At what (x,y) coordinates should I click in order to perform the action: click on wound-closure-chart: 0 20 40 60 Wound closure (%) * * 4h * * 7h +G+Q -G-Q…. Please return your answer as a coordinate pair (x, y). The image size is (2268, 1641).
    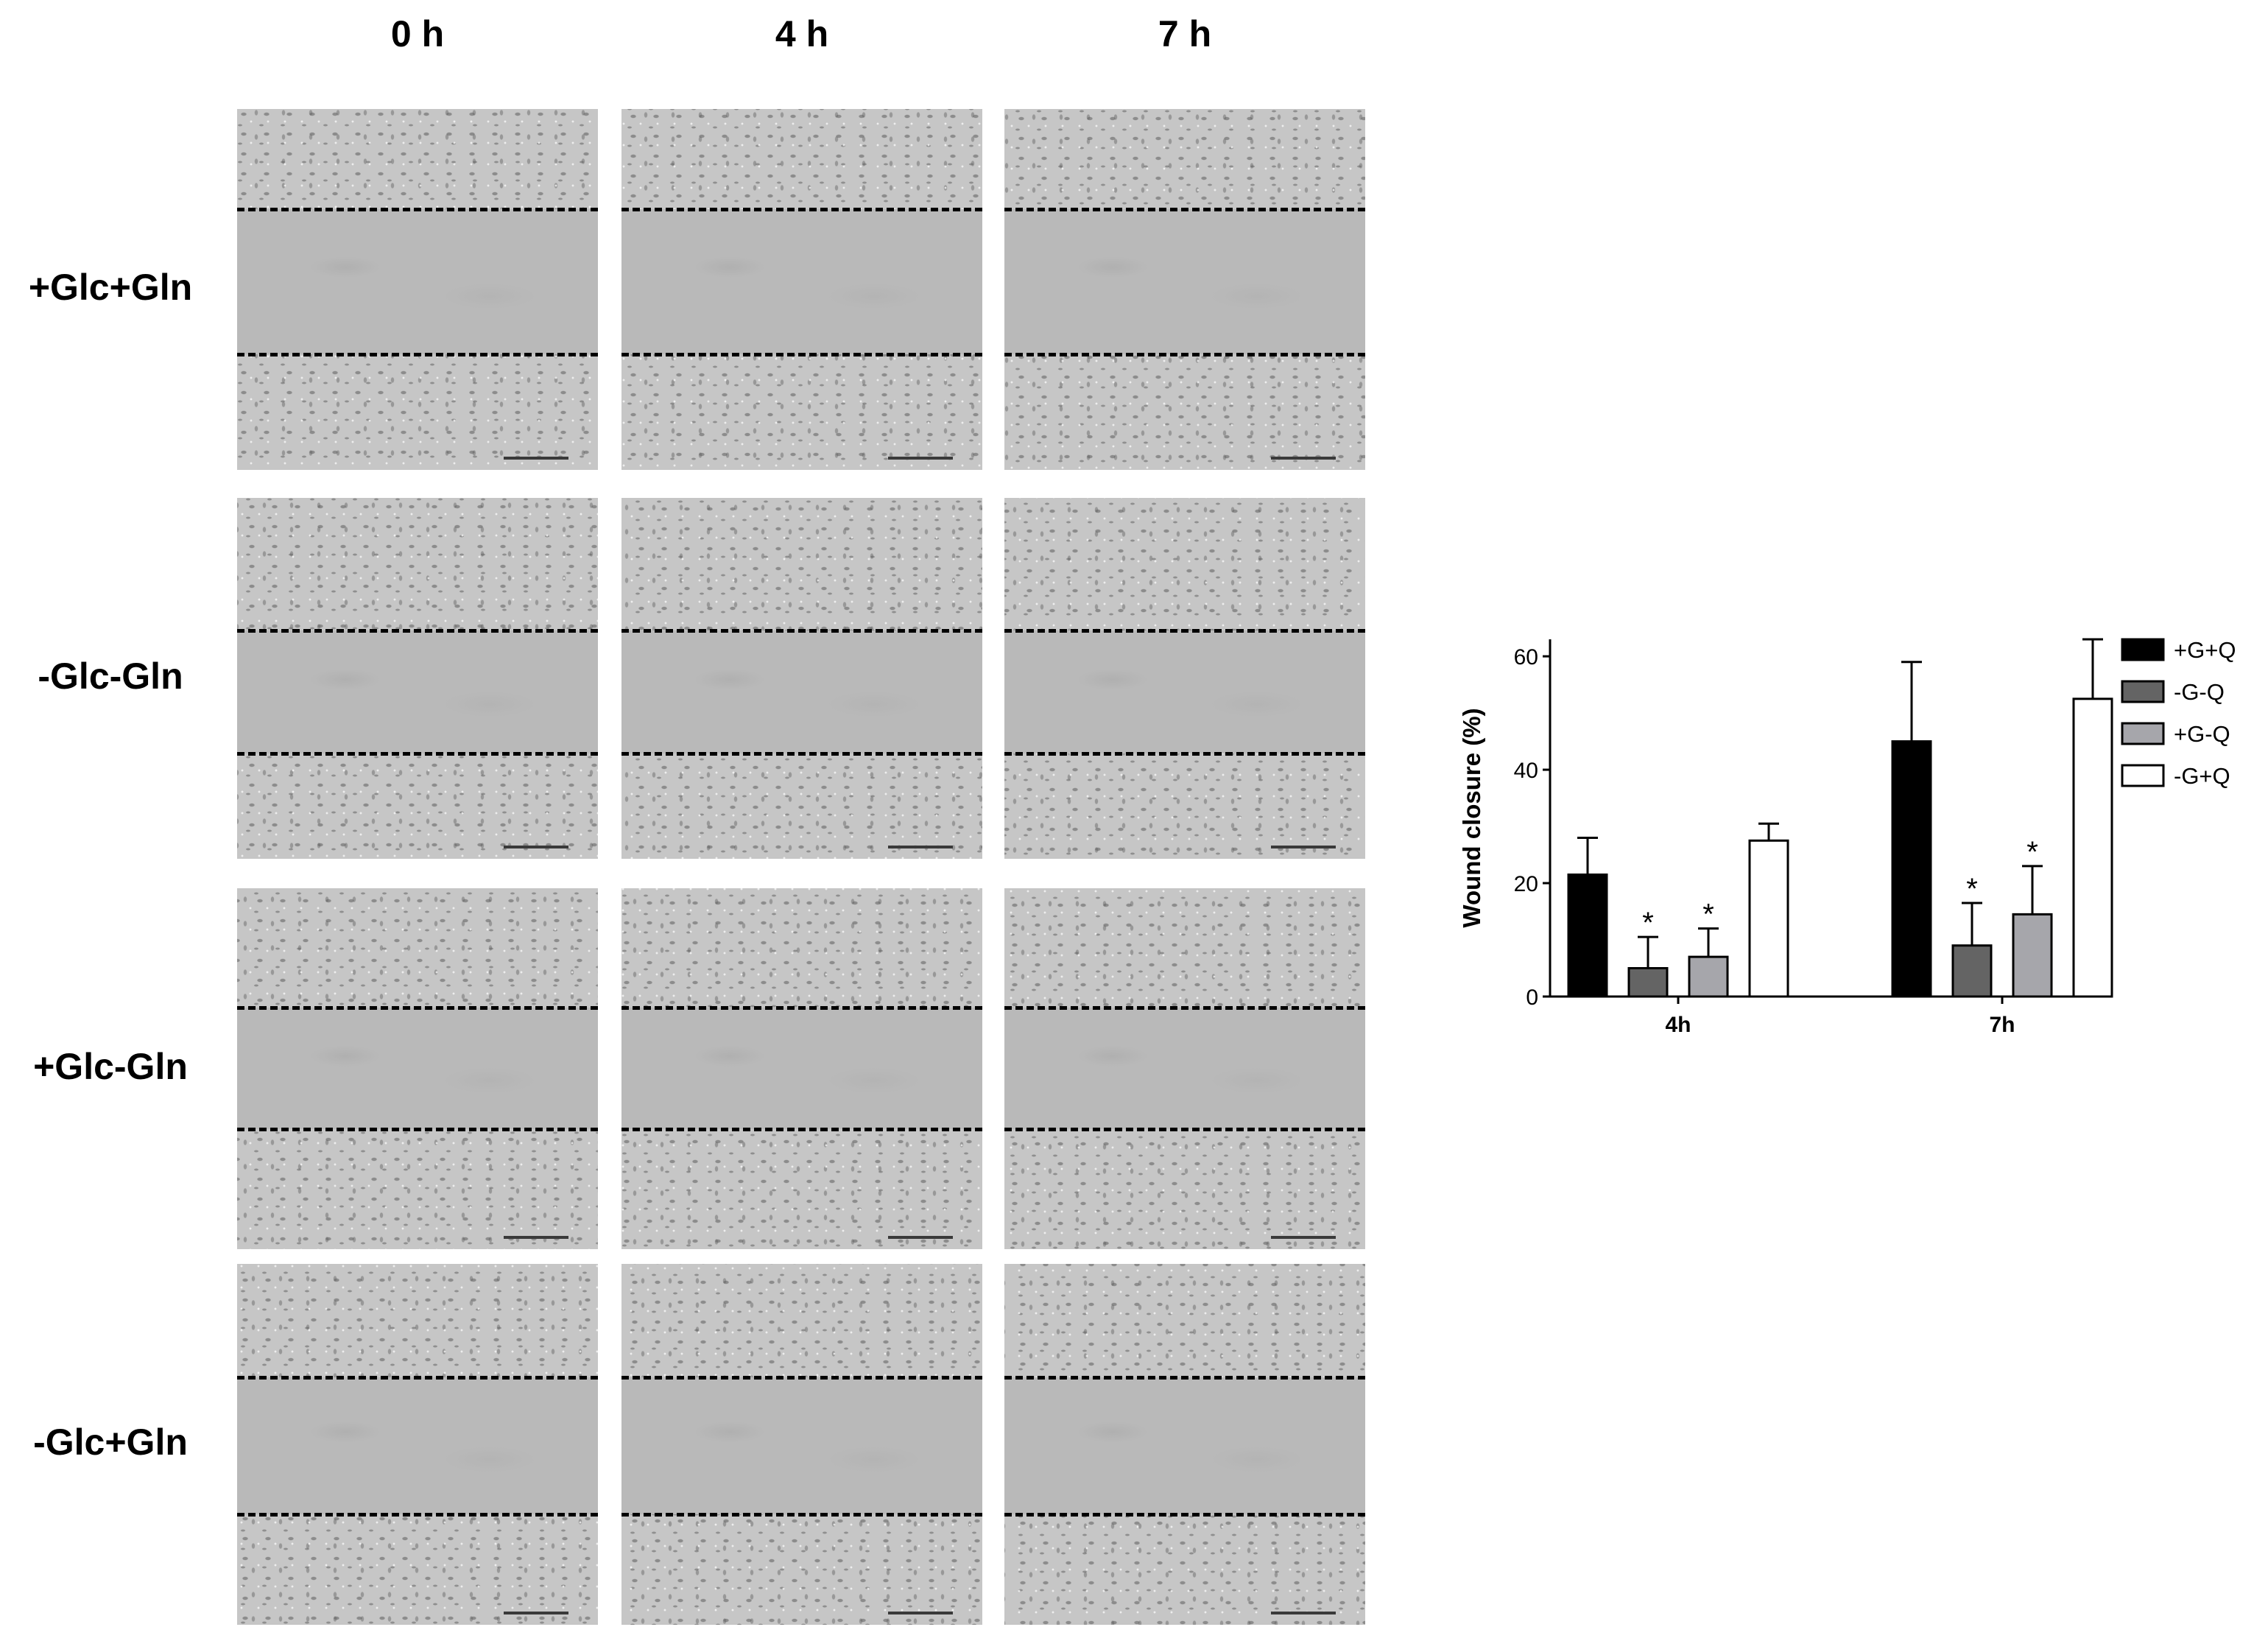
    Looking at the image, I should click on (1847, 837).